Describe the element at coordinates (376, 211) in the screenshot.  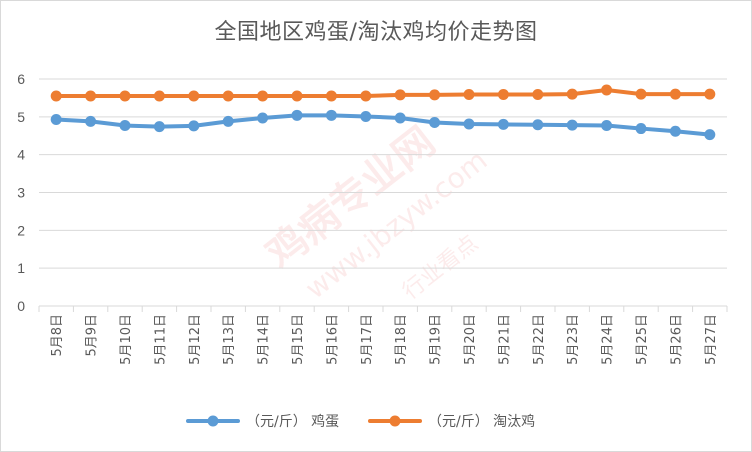
I see `watermark: 鸡病专业网 www.jbzyw.com 行业看点` at that location.